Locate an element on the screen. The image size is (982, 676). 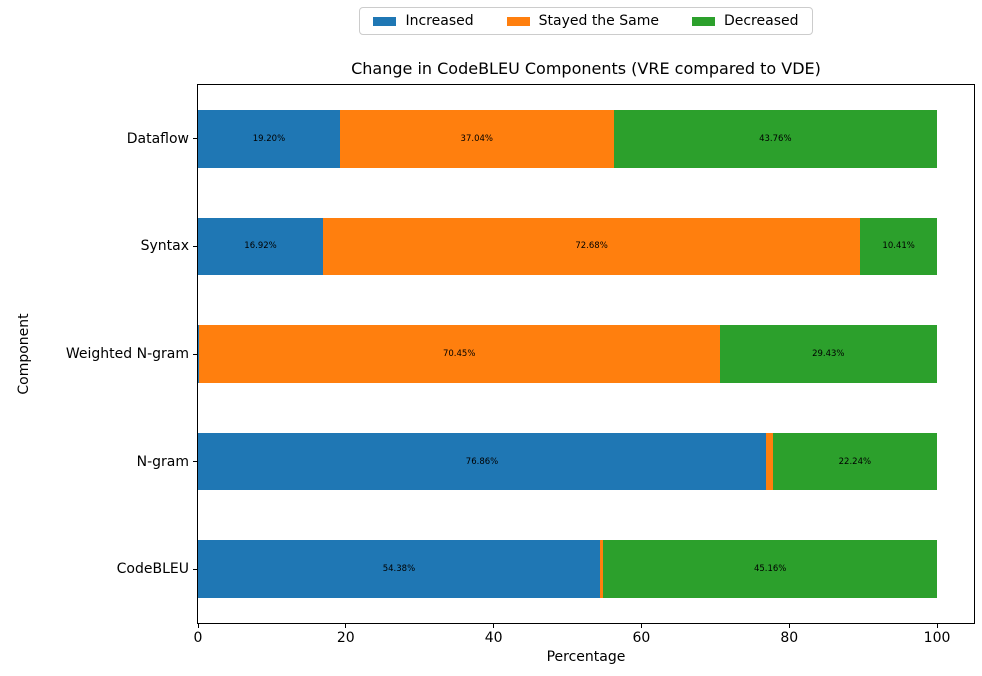
bar-segment-codebleu-increased: 54.38% is located at coordinates (399, 569).